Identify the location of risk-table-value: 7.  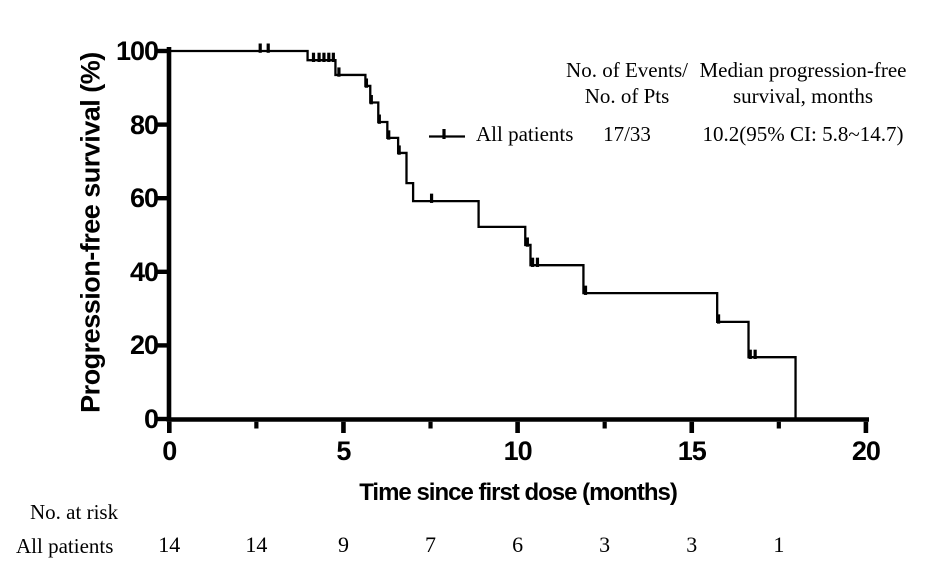
(431, 544).